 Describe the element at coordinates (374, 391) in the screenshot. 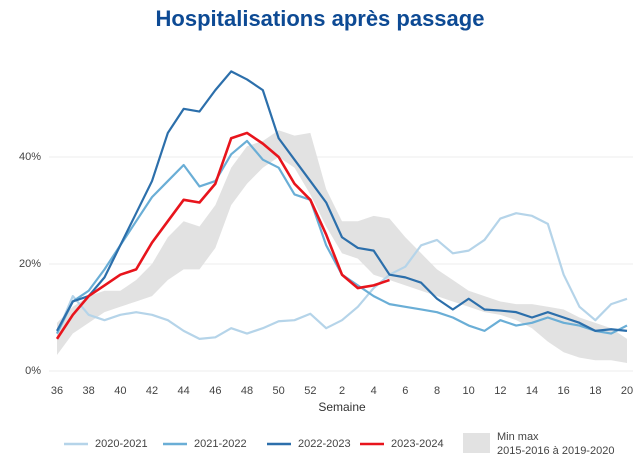

I see `x-tick-label: 4` at that location.